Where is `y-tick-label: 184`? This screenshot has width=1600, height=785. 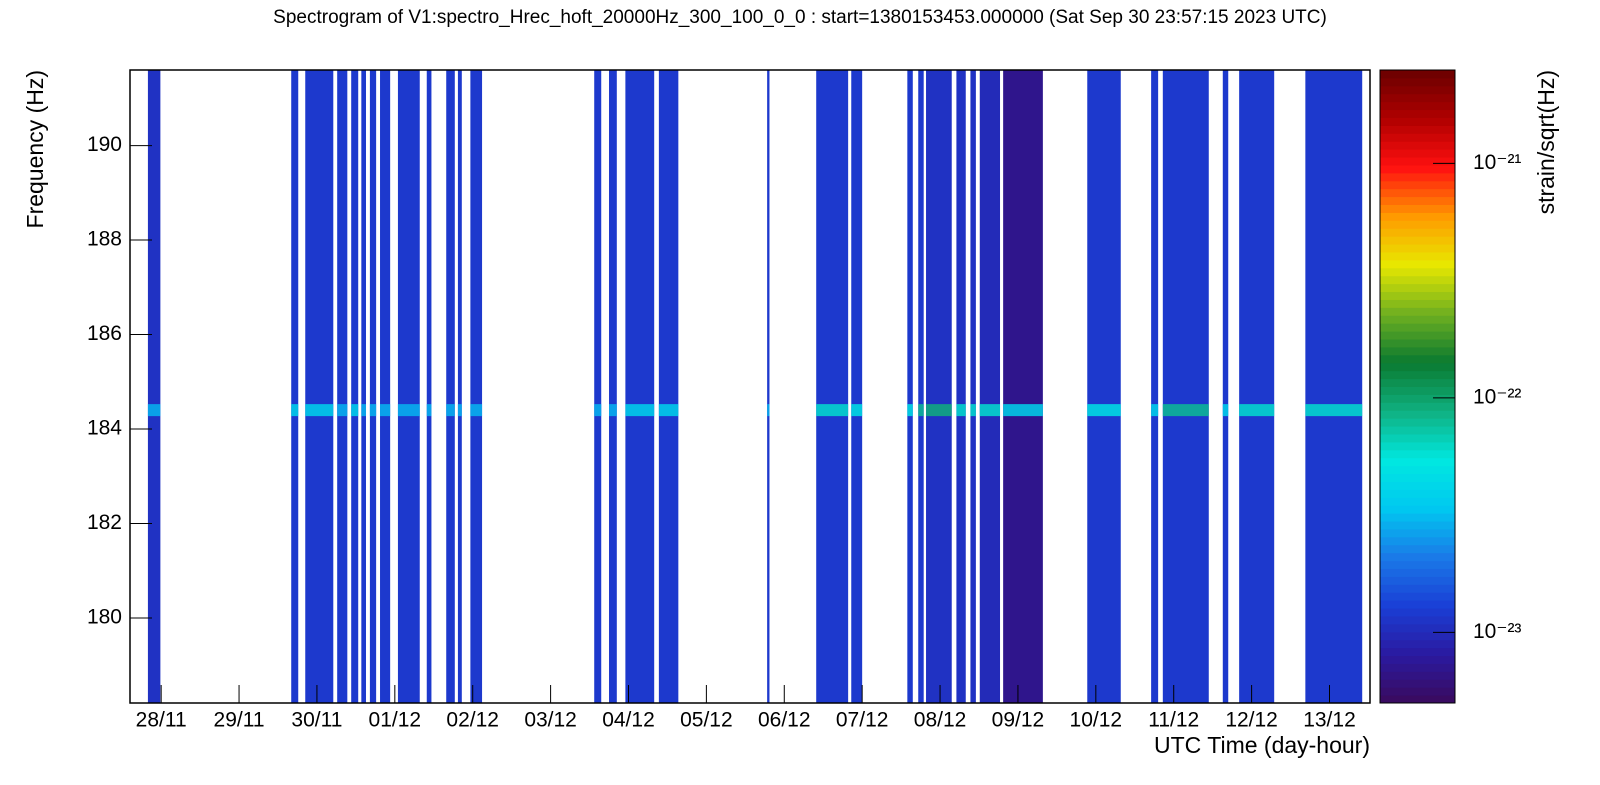
y-tick-label: 184 is located at coordinates (104, 428).